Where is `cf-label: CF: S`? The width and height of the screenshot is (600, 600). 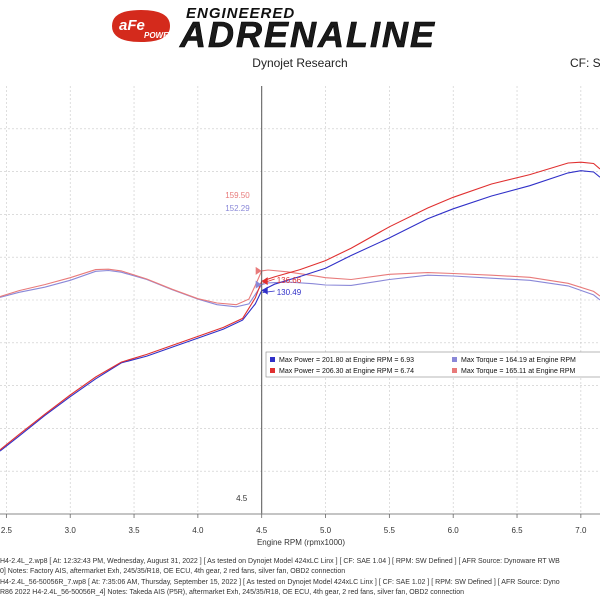 cf-label: CF: S is located at coordinates (585, 63).